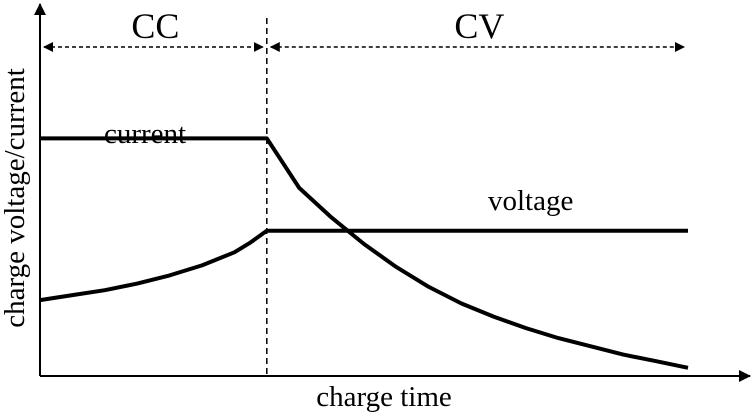 This screenshot has width=753, height=415. Describe the element at coordinates (15, 198) in the screenshot. I see `y-axis-label: charge voltage/current` at that location.